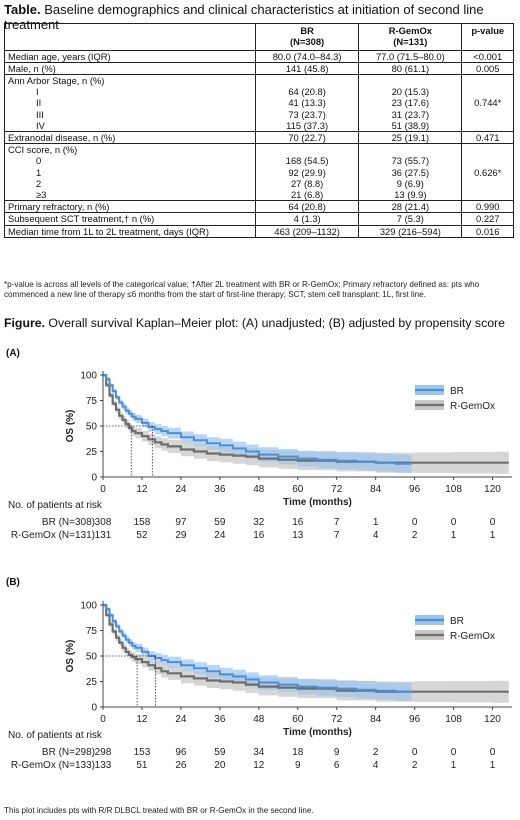  Describe the element at coordinates (307, 161) in the screenshot. I see `sub-row-br: 168 (54.5)` at that location.